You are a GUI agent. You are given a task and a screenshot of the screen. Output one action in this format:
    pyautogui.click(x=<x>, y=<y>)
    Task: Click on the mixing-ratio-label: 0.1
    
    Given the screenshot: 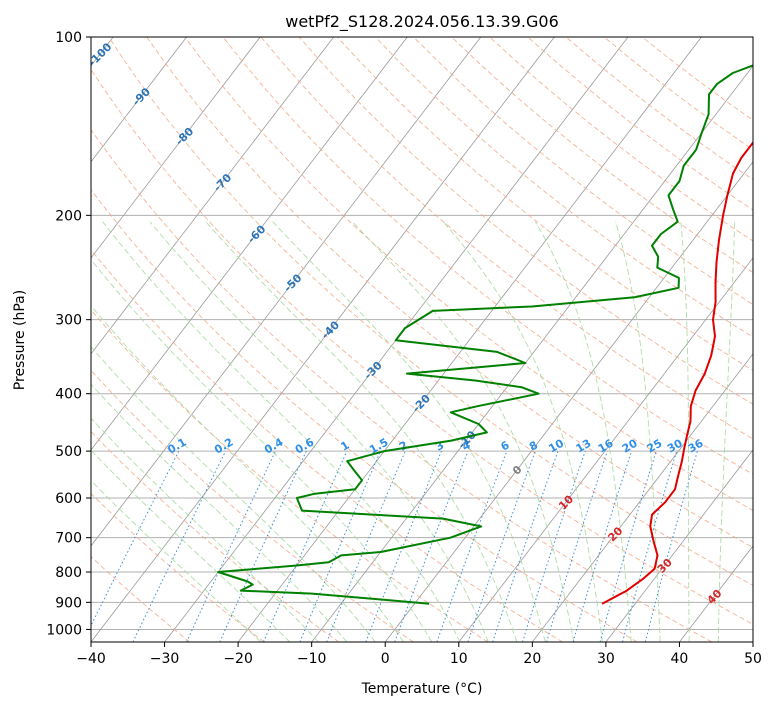 What is the action you would take?
    pyautogui.click(x=176, y=446)
    